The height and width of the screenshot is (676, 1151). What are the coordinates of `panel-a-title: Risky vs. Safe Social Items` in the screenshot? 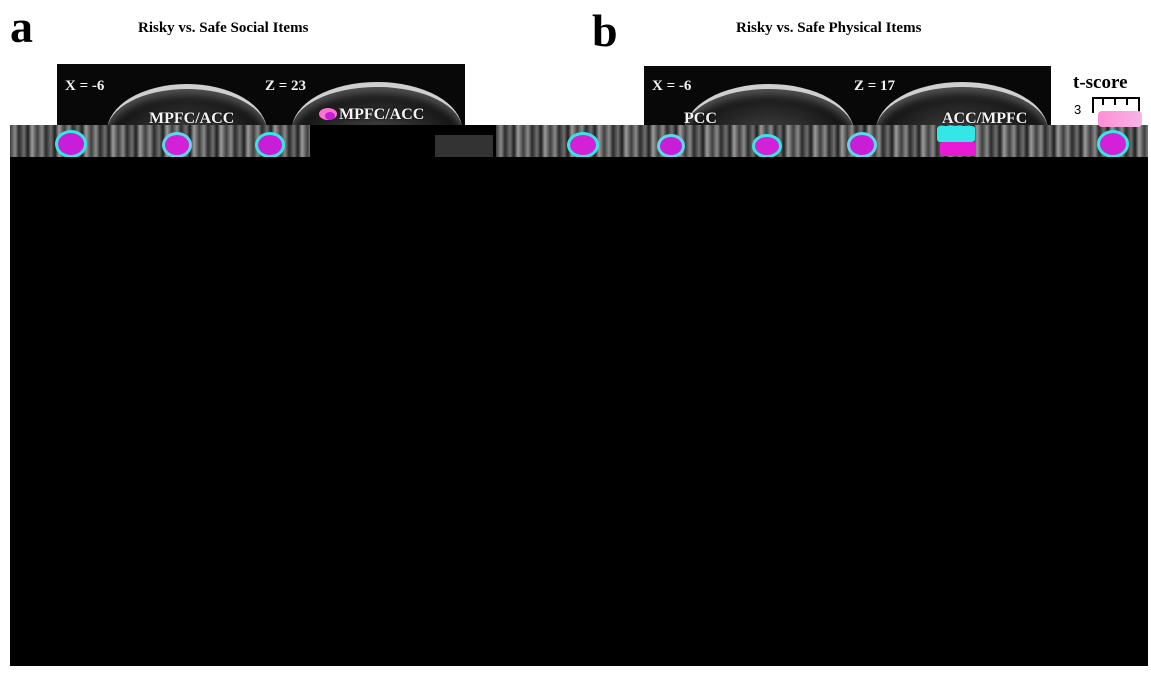 It's located at (223, 28).